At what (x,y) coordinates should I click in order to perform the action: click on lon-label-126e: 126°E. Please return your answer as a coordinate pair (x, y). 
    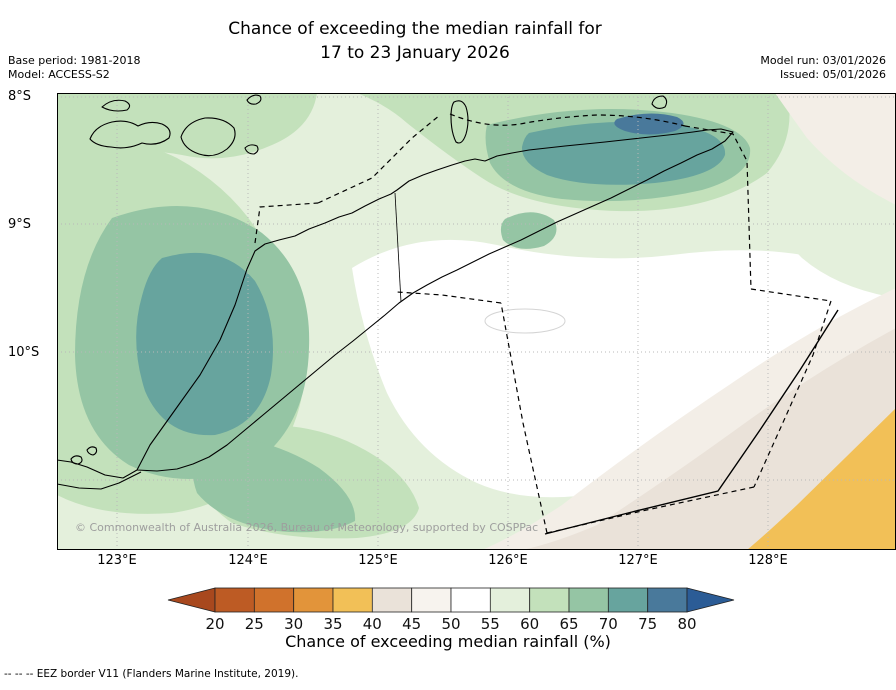
    Looking at the image, I should click on (508, 560).